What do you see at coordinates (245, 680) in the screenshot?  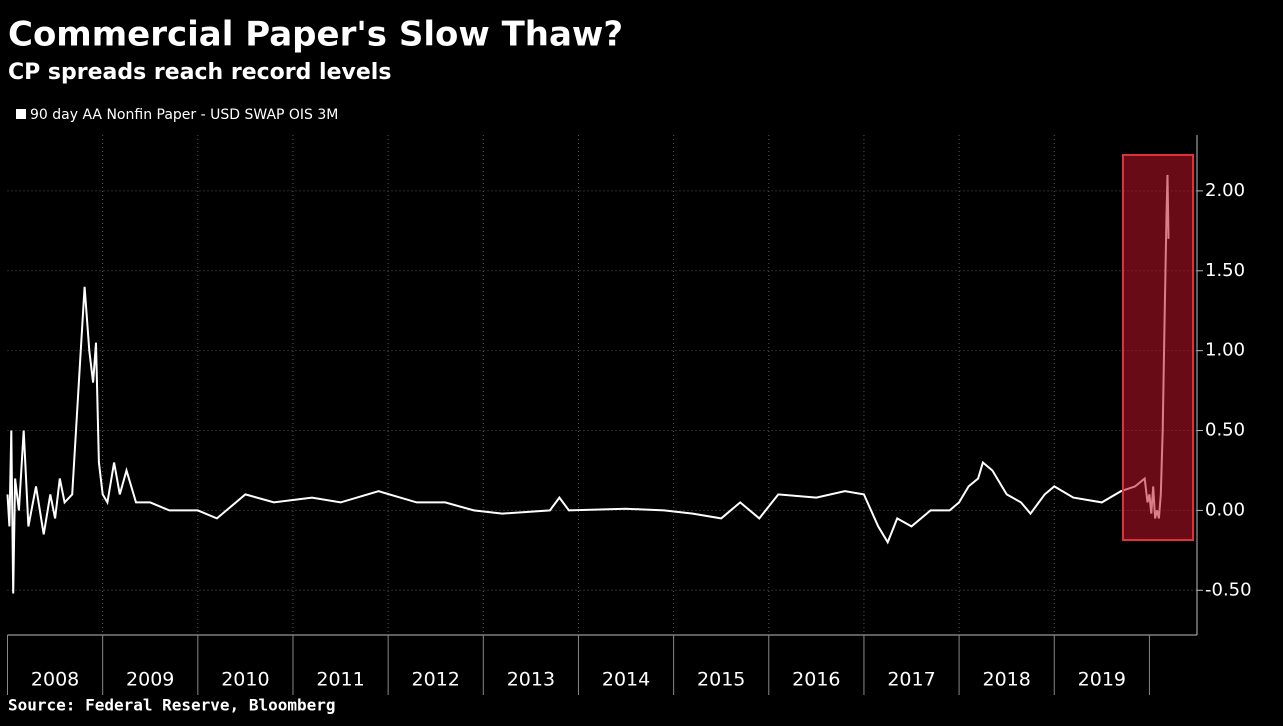 I see `x-tick-label: 2010` at bounding box center [245, 680].